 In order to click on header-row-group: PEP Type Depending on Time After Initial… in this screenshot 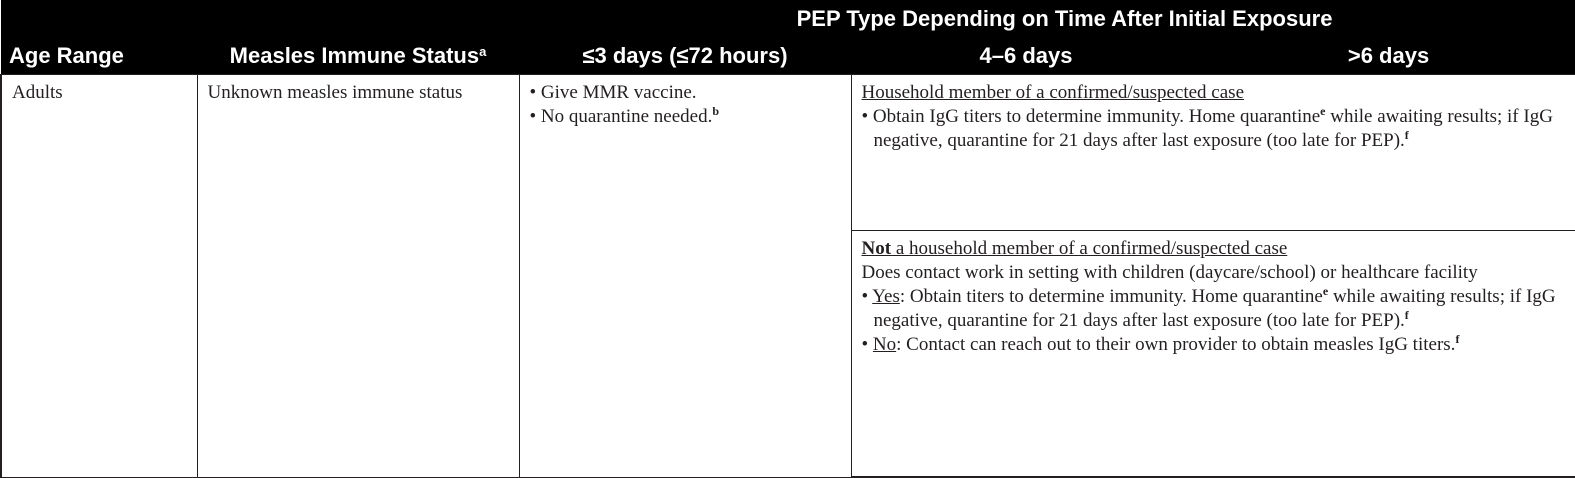, I will do `click(788, 19)`.